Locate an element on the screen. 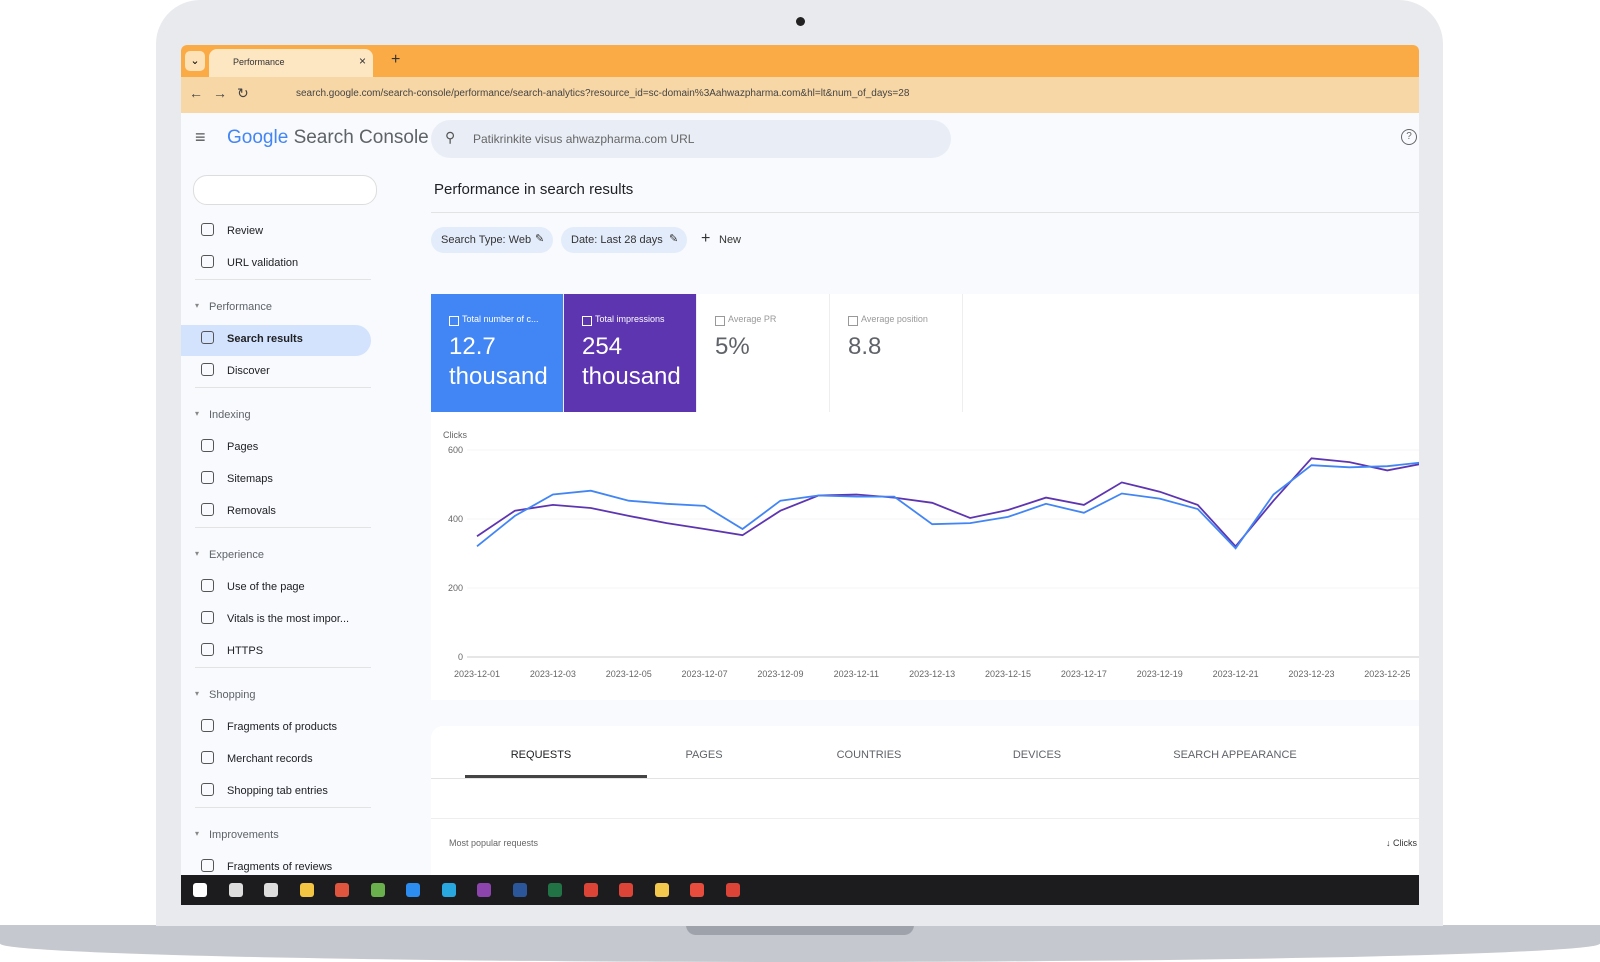 This screenshot has height=962, width=1600. help-icon: ? is located at coordinates (1409, 137).